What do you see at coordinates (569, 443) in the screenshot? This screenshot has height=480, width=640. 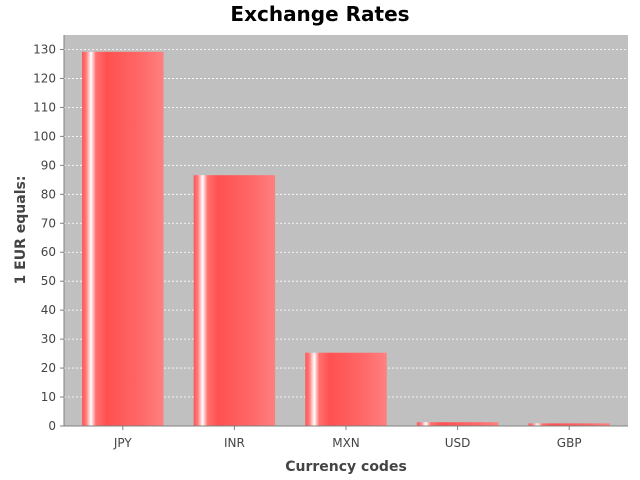 I see `x-tick-label-gbp: GBP` at bounding box center [569, 443].